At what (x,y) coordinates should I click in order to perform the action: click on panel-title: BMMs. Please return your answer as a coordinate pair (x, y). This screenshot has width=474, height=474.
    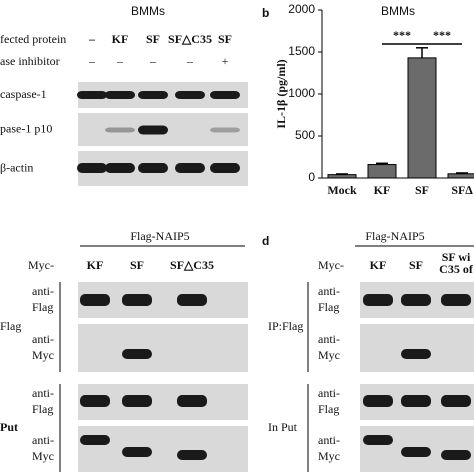
    Looking at the image, I should click on (148, 11).